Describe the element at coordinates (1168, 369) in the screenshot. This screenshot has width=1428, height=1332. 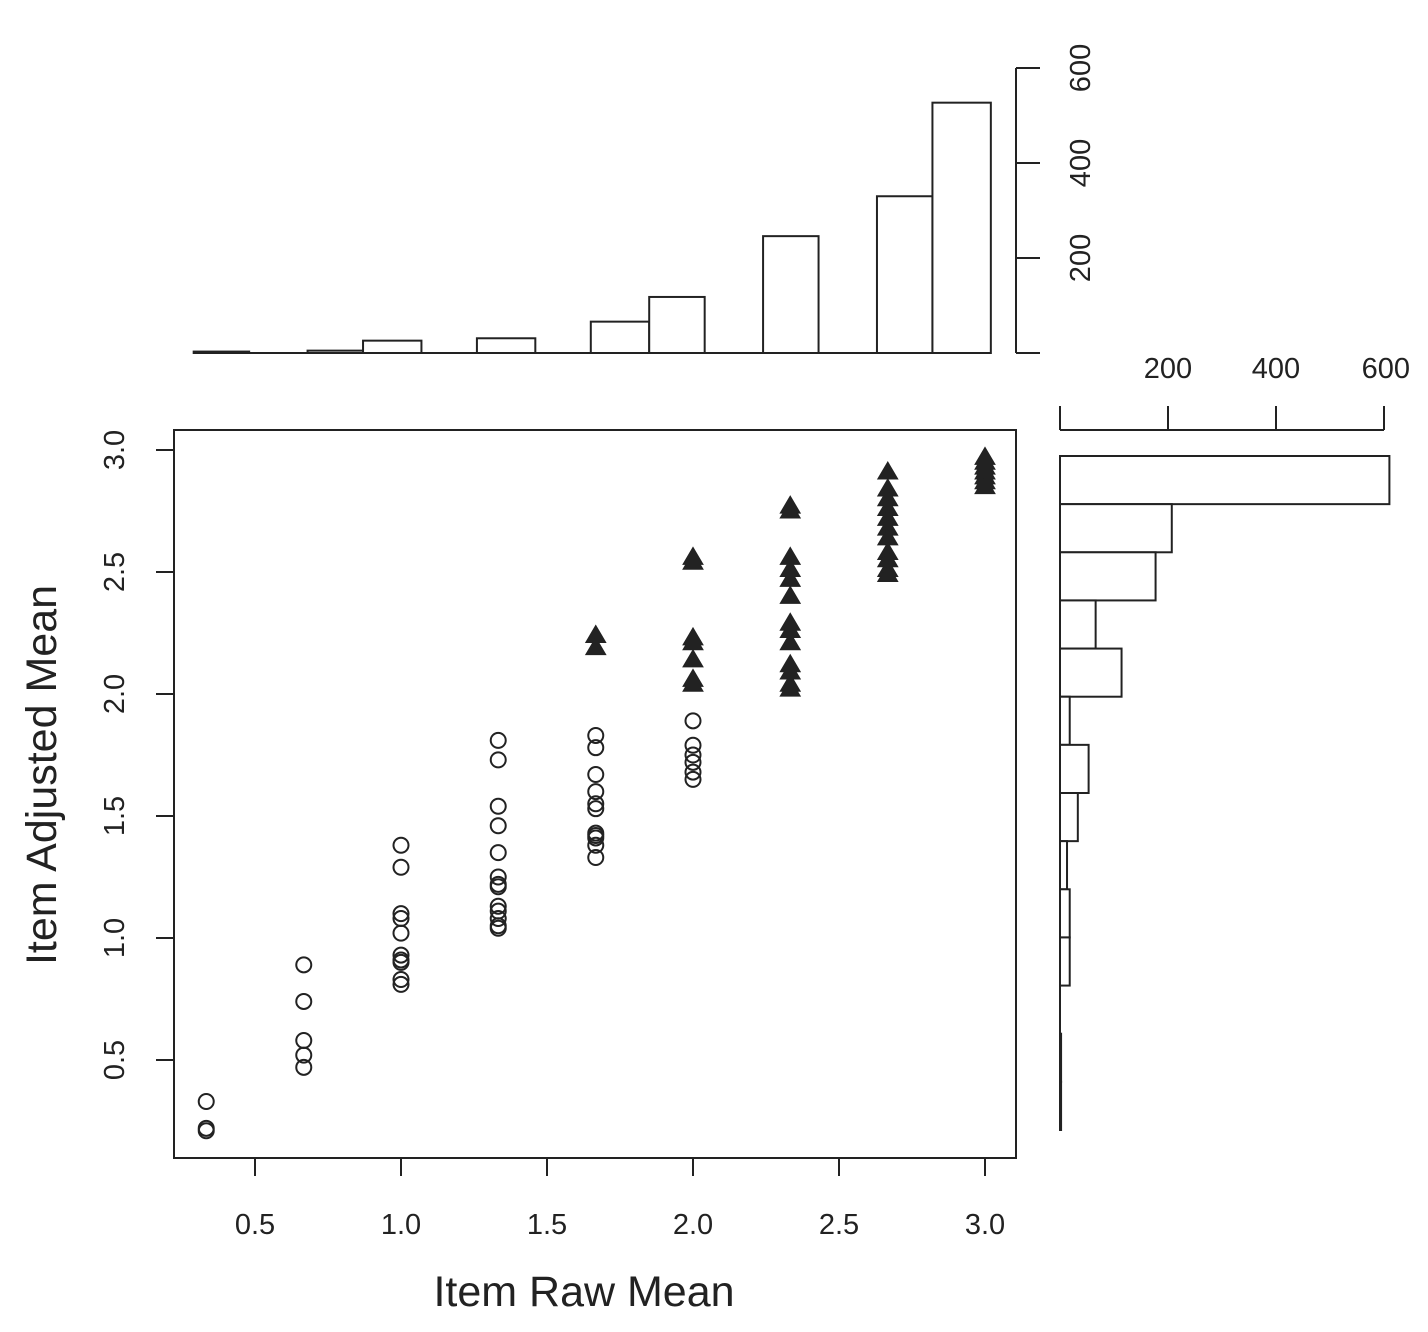
I see `right-histogram-tick-label: 200` at that location.